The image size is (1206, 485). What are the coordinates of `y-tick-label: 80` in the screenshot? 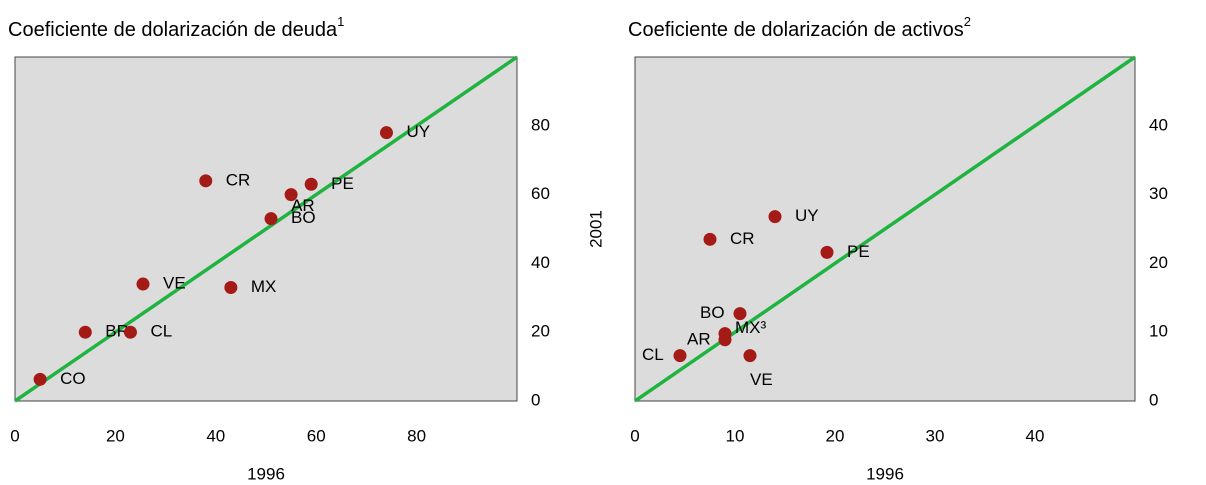 It's located at (540, 124).